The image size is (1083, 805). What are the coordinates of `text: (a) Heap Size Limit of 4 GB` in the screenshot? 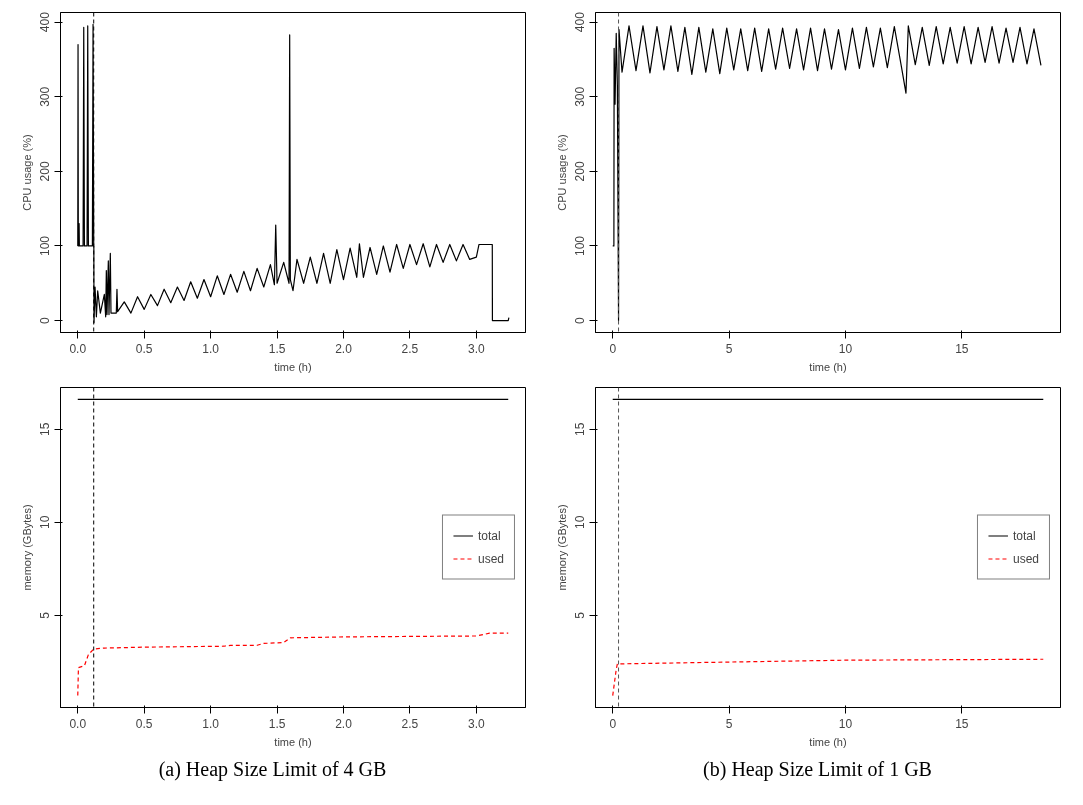 It's located at (272, 770).